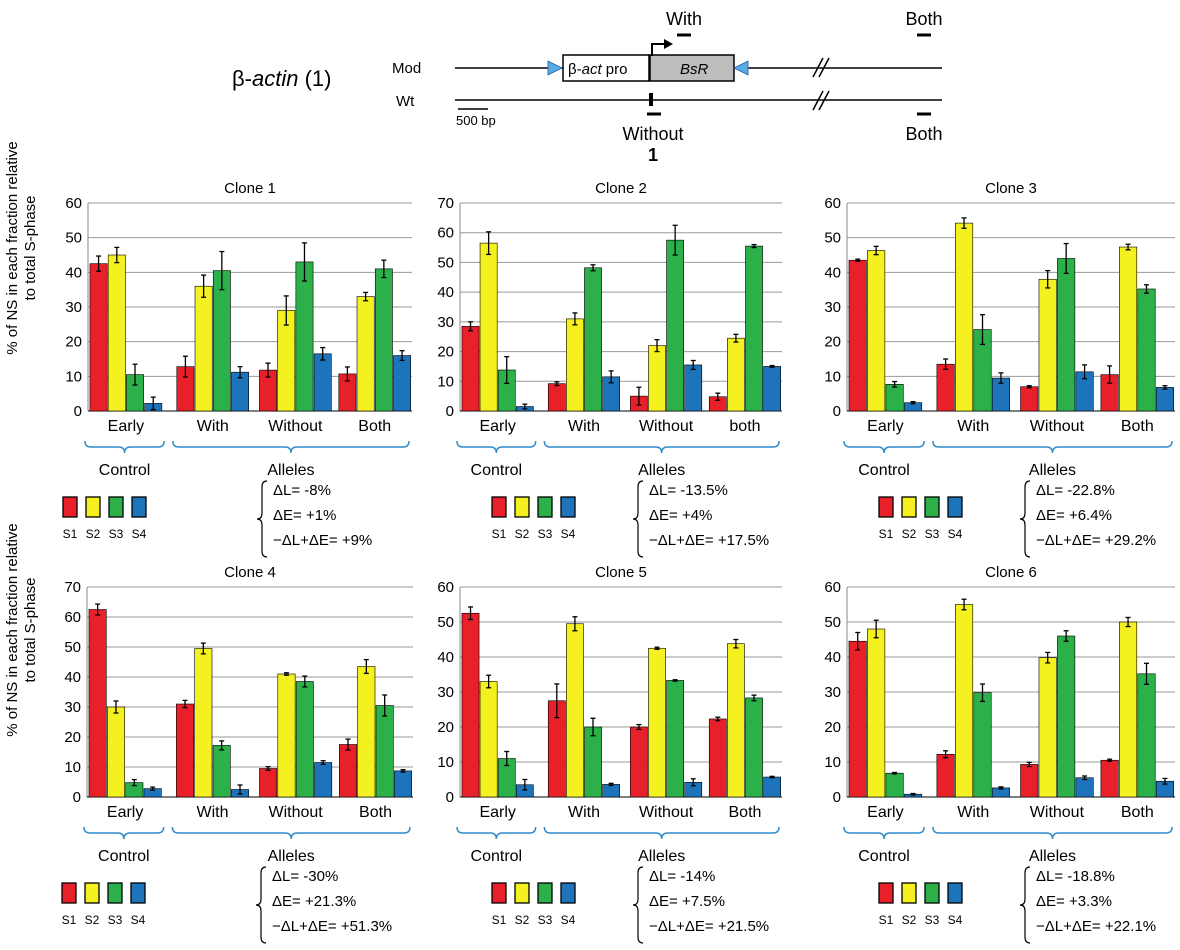 Image resolution: width=1180 pixels, height=950 pixels. I want to click on stats-line: ΔL= -18.8%, so click(1075, 876).